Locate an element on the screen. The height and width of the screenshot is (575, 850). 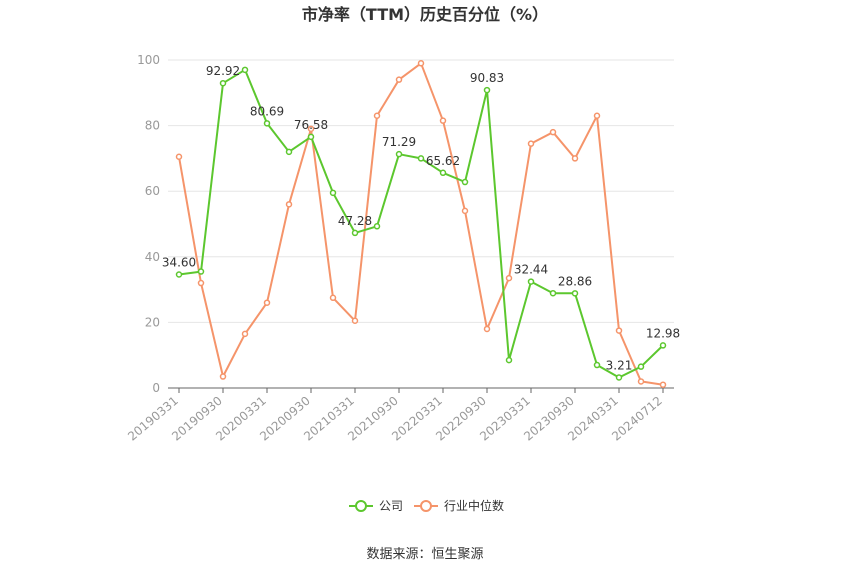
data-label: 76.58 is located at coordinates (311, 125).